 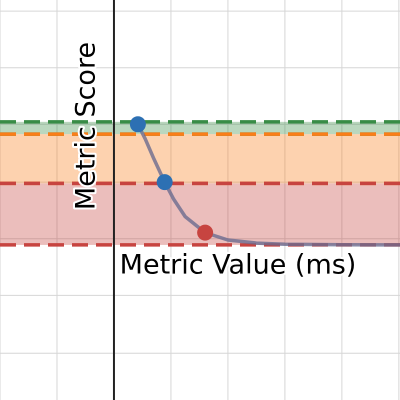 I want to click on y-axis-label: Metric Score, so click(x=86, y=126).